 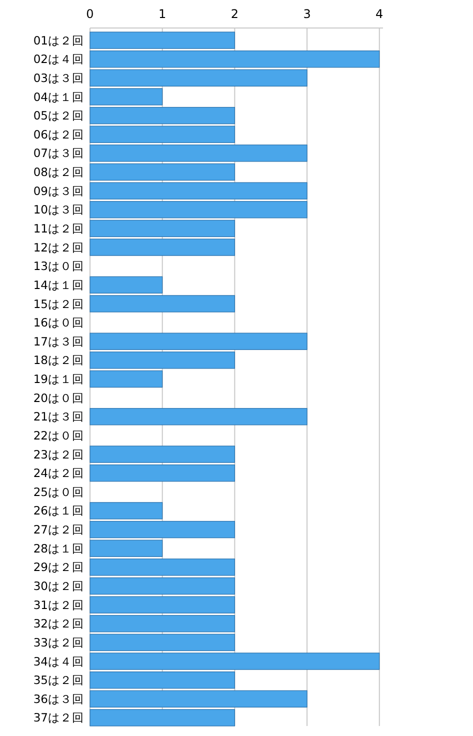 I want to click on y-tick-label: 05は２回, so click(x=58, y=115).